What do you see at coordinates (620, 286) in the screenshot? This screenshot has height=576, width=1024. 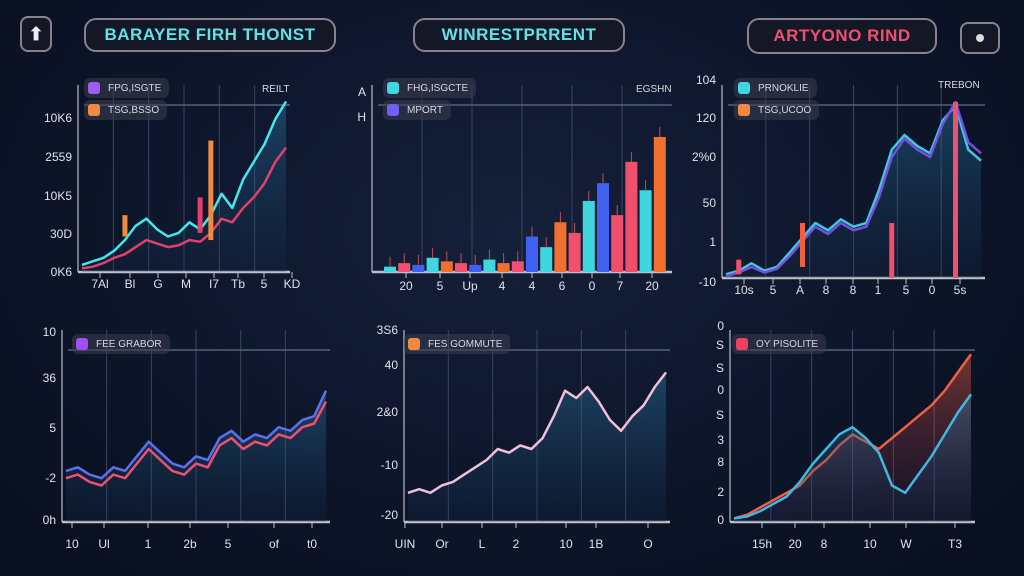 I see `x-tick-label: 7` at bounding box center [620, 286].